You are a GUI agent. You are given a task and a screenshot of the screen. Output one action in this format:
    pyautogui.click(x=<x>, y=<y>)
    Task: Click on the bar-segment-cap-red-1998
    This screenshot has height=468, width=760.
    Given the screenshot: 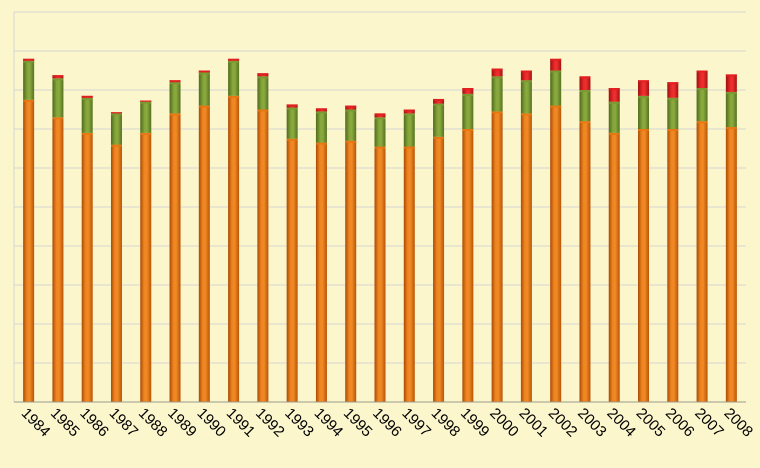 What is the action you would take?
    pyautogui.click(x=439, y=99)
    